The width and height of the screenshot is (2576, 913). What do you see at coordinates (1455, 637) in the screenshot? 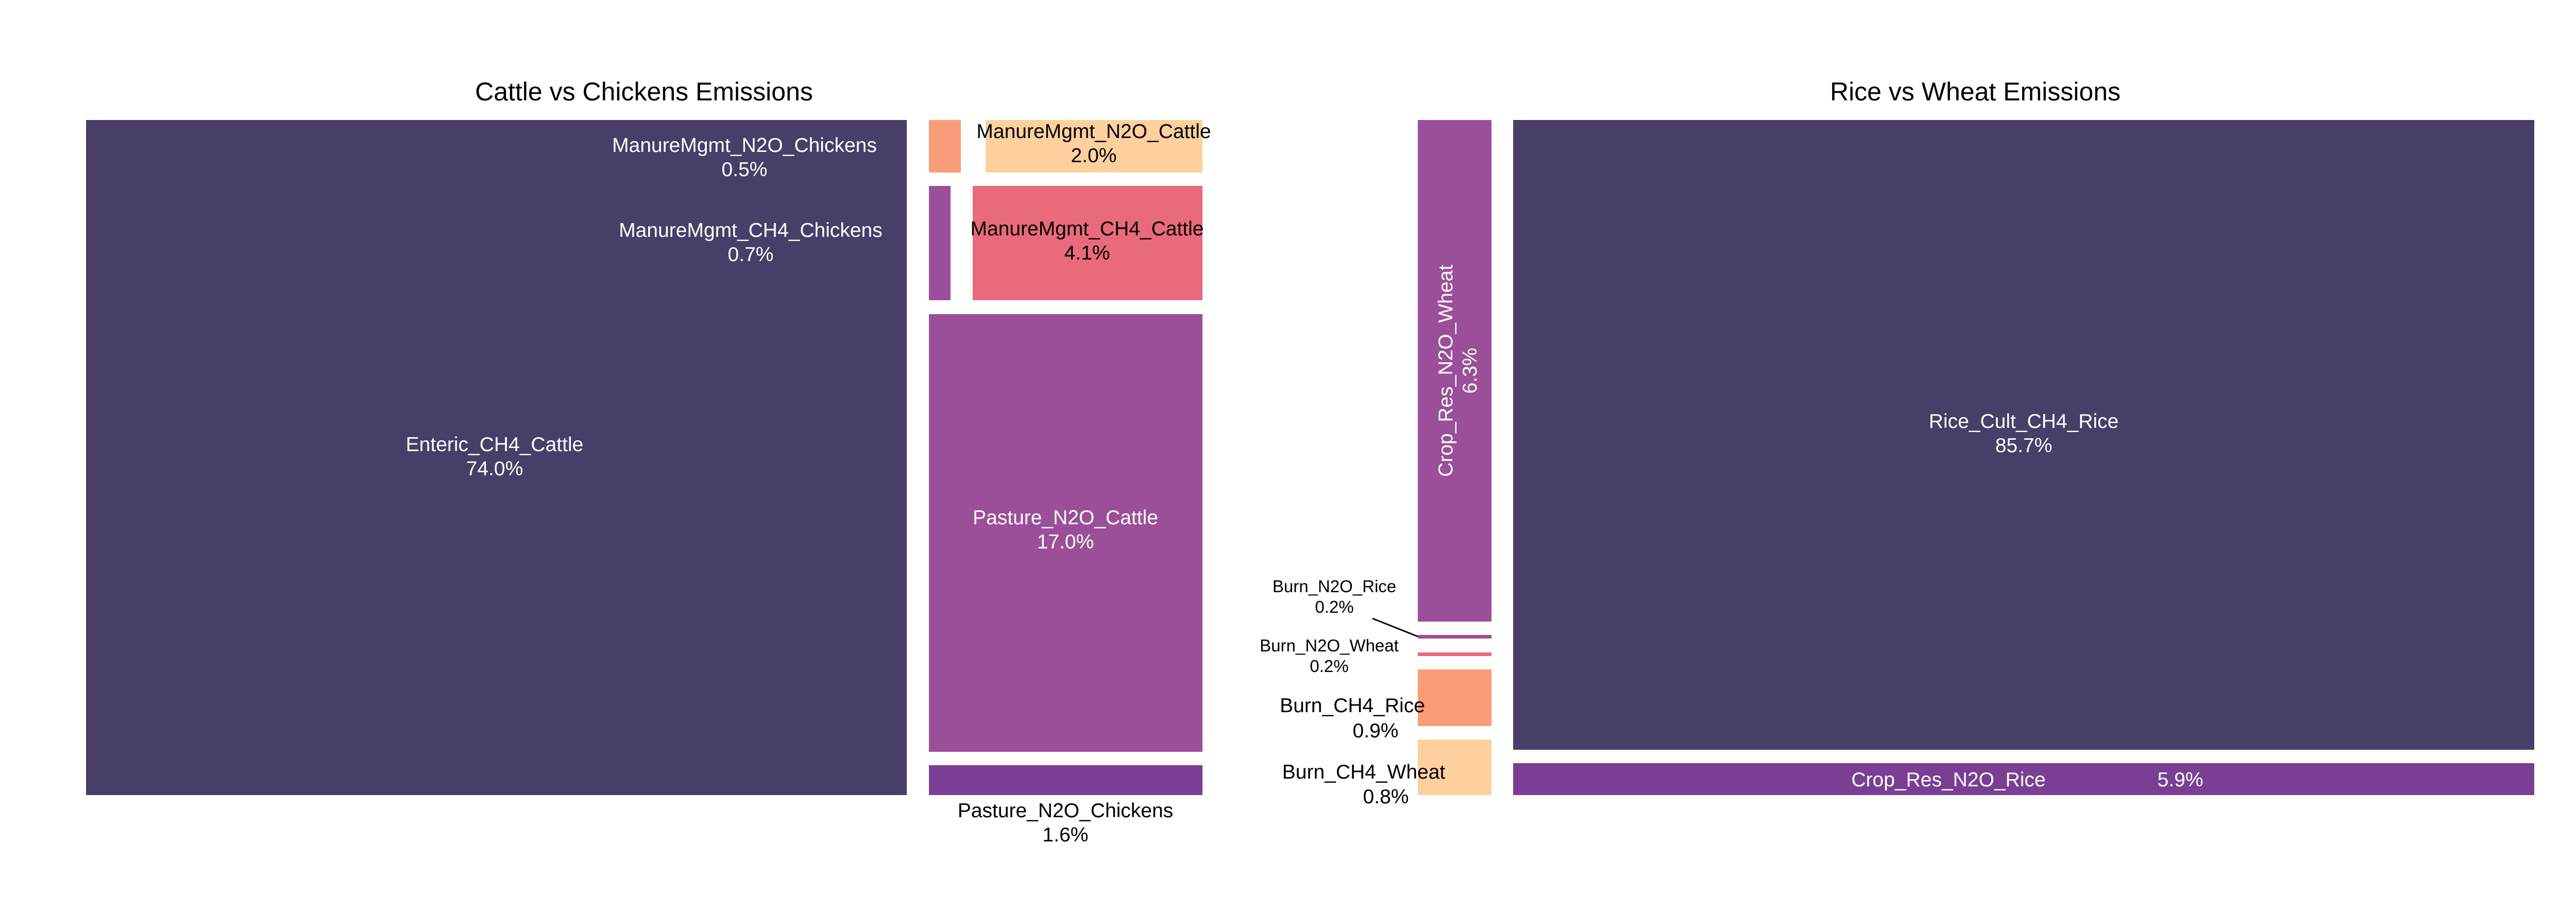
I see `cell-burn-n2o-rice` at bounding box center [1455, 637].